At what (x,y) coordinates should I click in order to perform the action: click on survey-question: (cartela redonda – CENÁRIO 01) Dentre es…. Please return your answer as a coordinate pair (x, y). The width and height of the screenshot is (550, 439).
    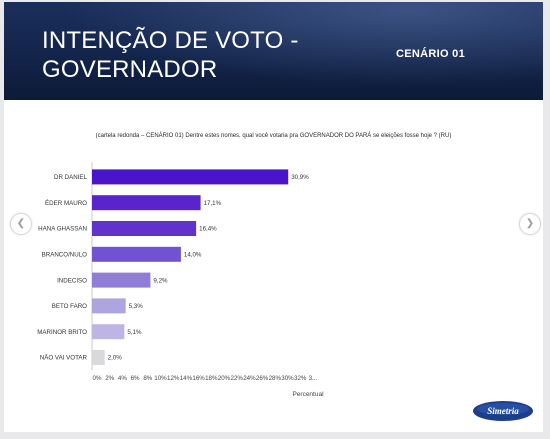
    Looking at the image, I should click on (273, 136).